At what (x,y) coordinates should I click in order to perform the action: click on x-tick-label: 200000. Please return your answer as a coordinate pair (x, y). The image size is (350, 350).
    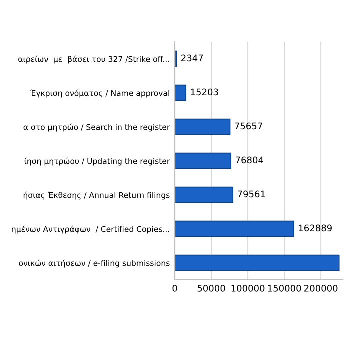
    Looking at the image, I should click on (321, 288).